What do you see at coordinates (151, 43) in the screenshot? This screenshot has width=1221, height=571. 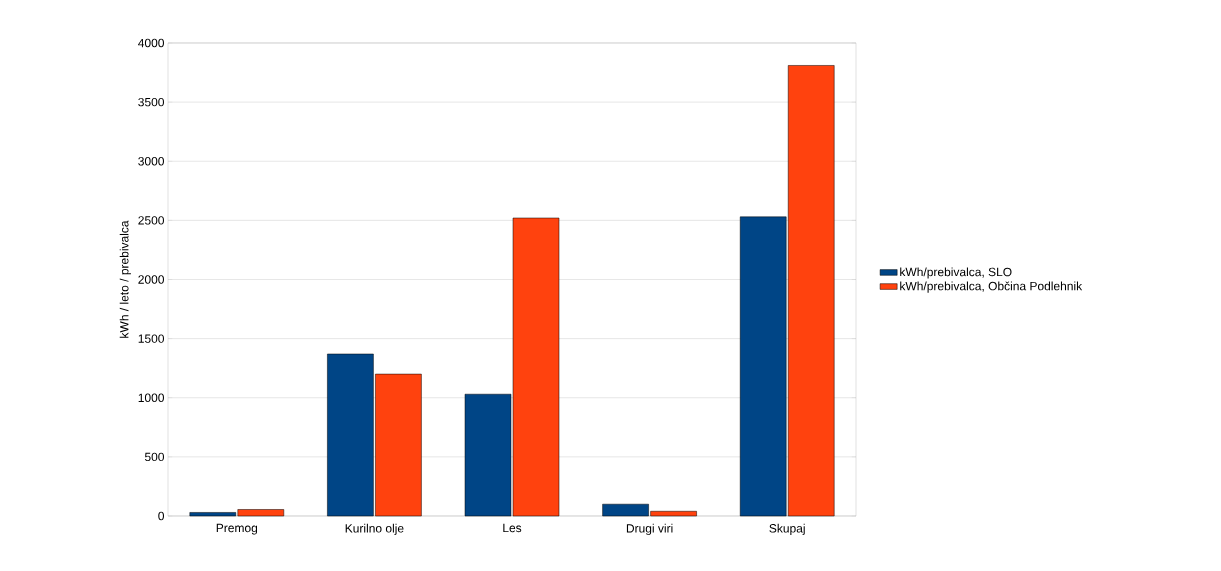 I see `y-tick-label: 4000` at bounding box center [151, 43].